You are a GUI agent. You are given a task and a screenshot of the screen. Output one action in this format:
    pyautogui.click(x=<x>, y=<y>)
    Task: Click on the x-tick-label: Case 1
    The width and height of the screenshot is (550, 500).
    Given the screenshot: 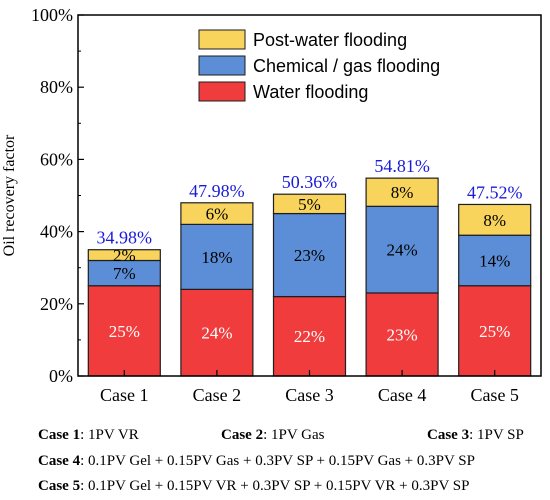 What is the action you would take?
    pyautogui.click(x=124, y=395)
    